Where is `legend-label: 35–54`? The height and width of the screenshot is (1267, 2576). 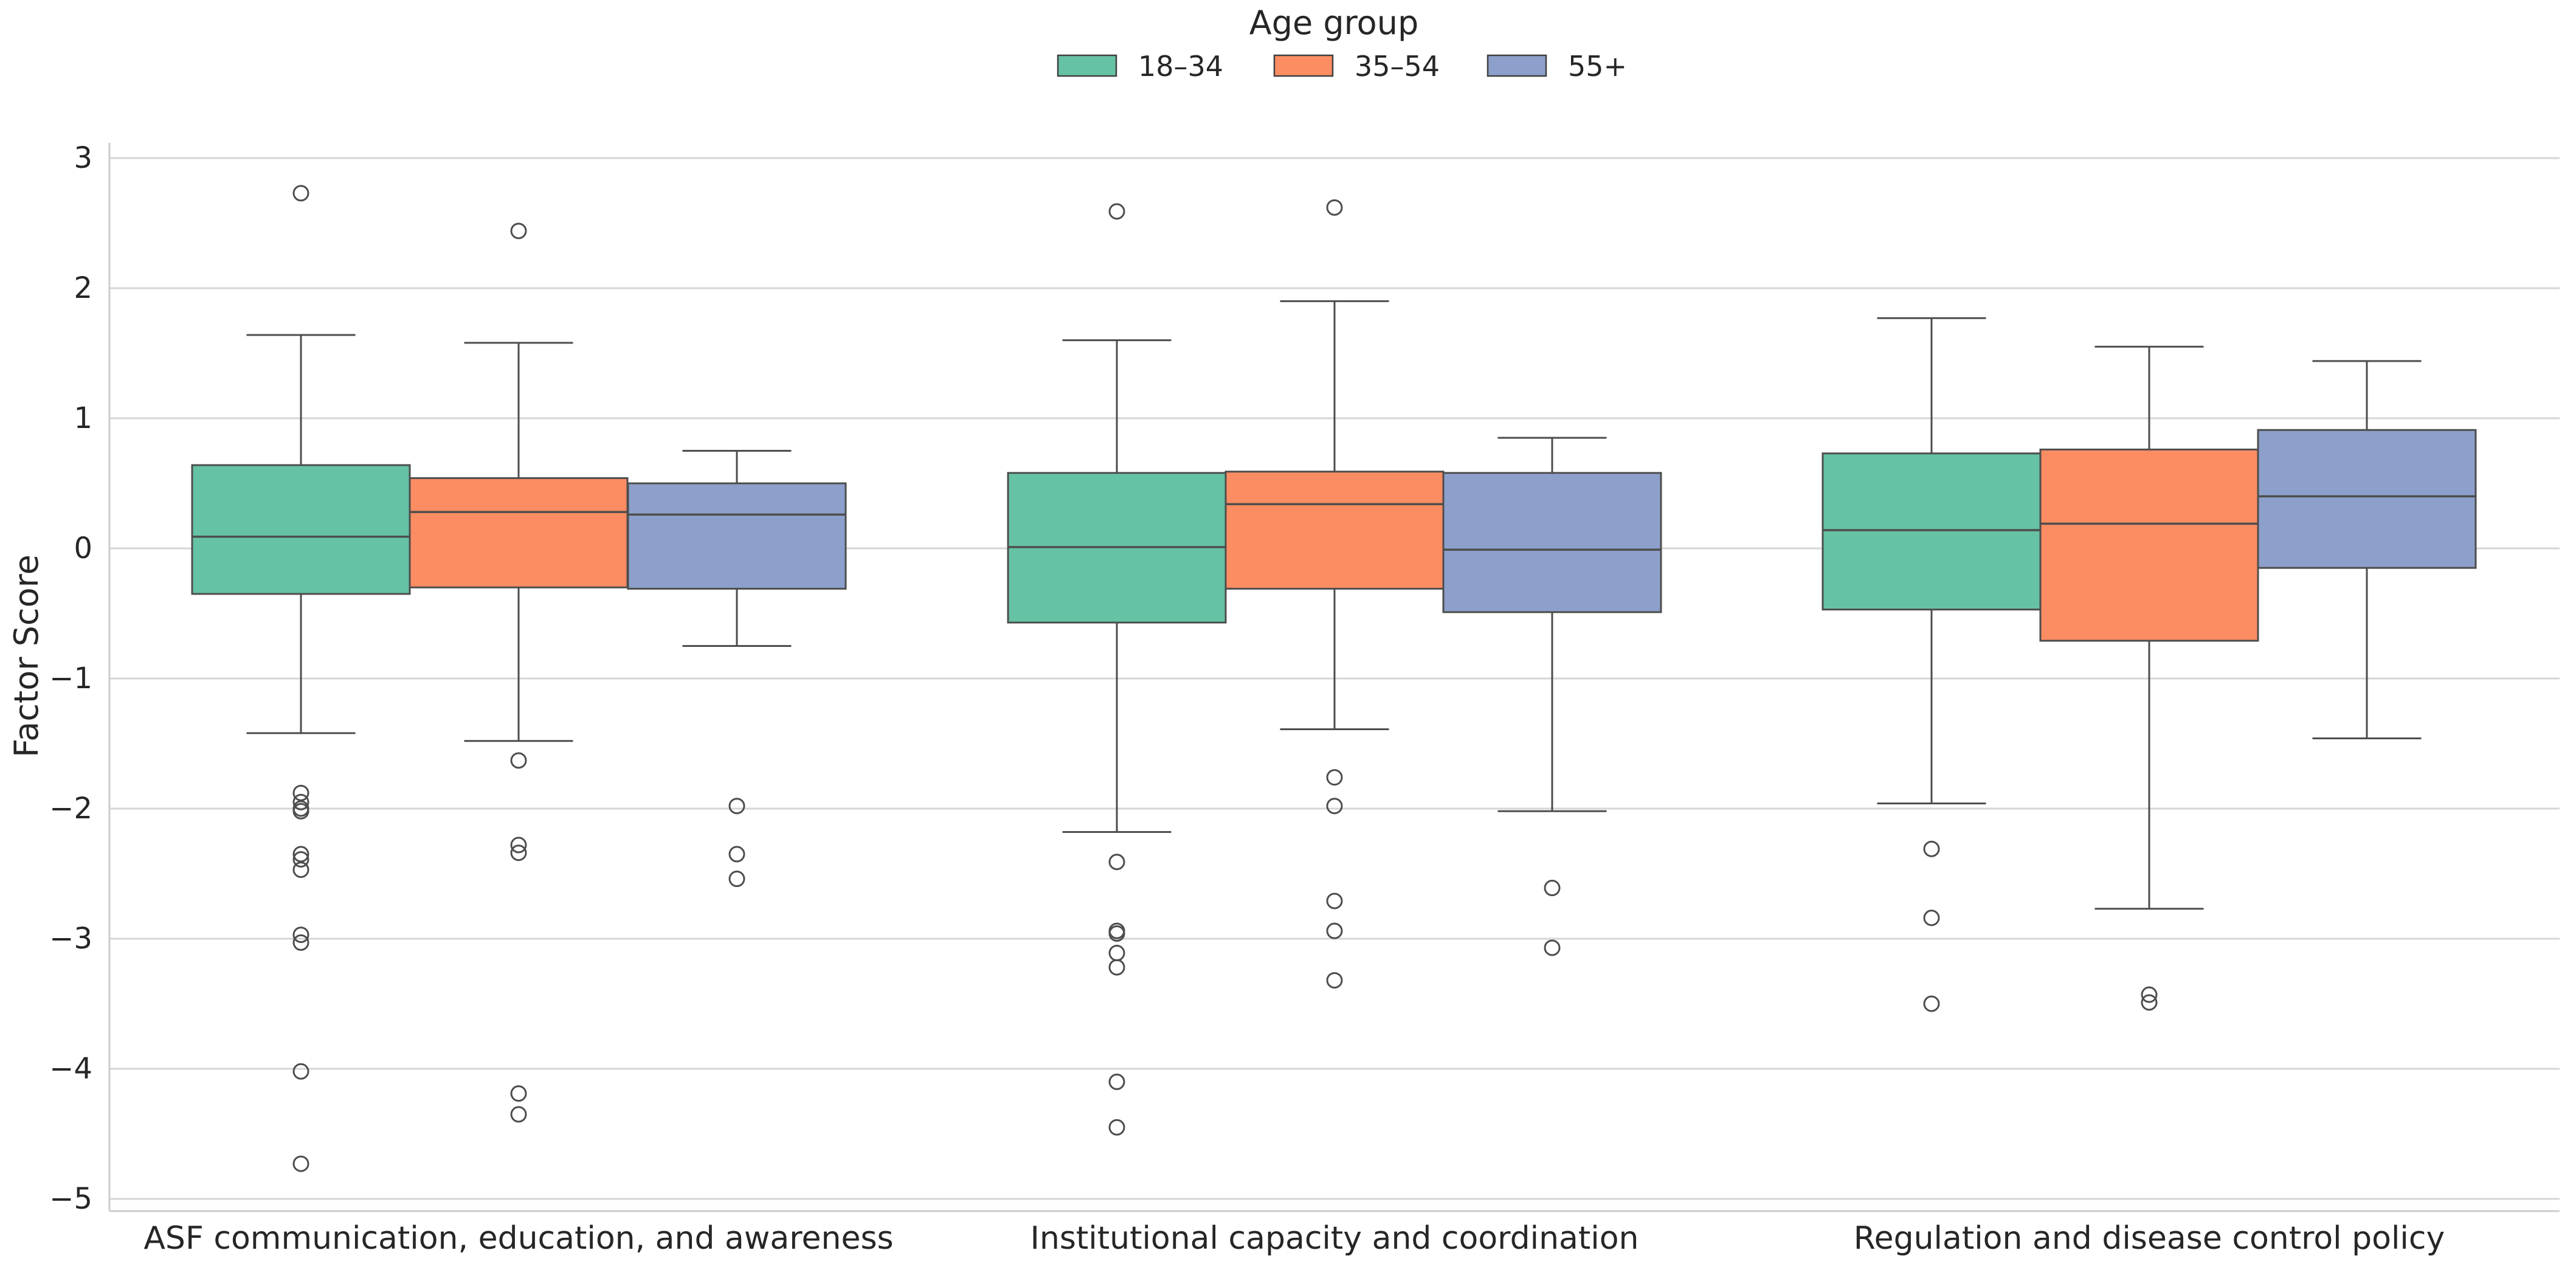 legend-label: 35–54 is located at coordinates (1397, 66).